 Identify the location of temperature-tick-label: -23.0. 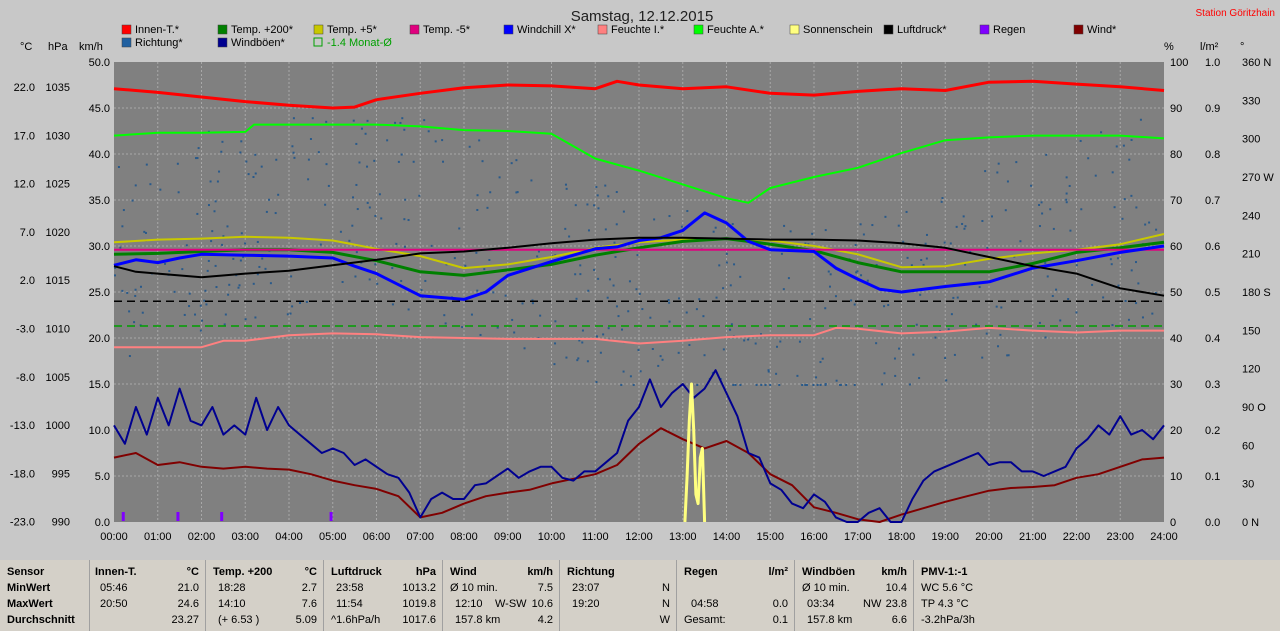
(22, 523).